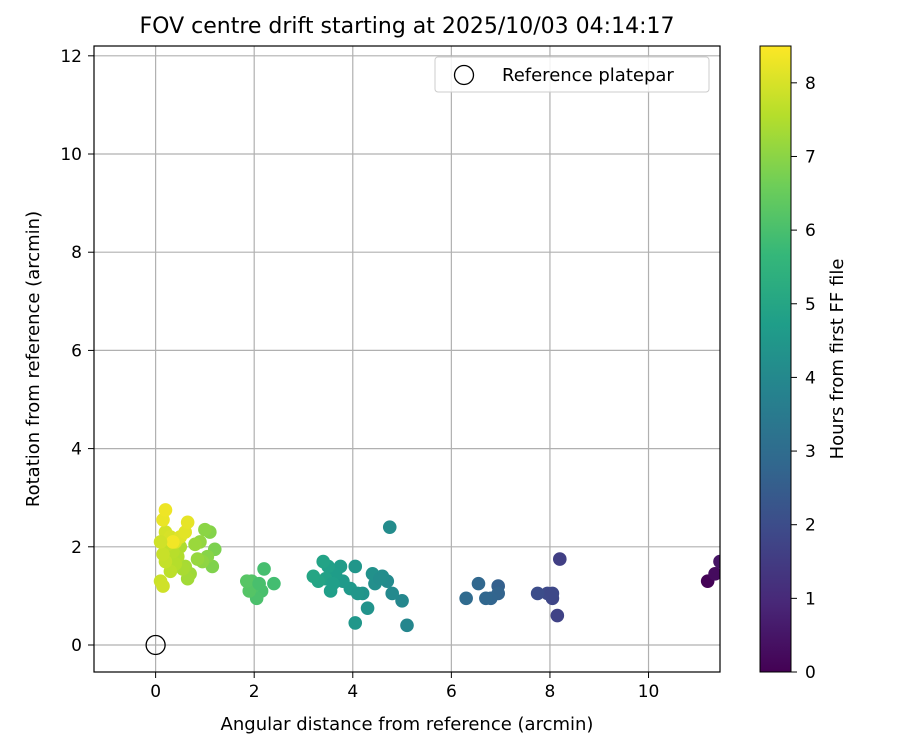 This screenshot has height=750, width=900. Describe the element at coordinates (76, 450) in the screenshot. I see `y-tick-label: 4` at that location.